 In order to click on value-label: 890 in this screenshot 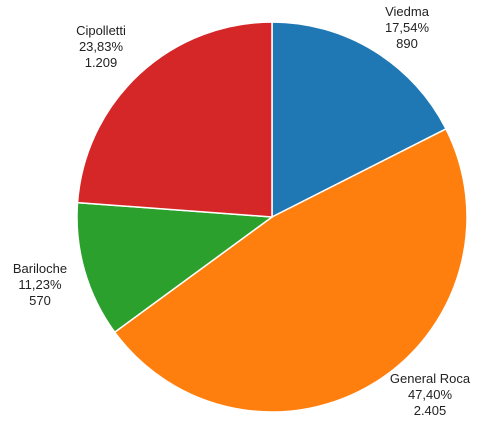, I will do `click(407, 43)`.